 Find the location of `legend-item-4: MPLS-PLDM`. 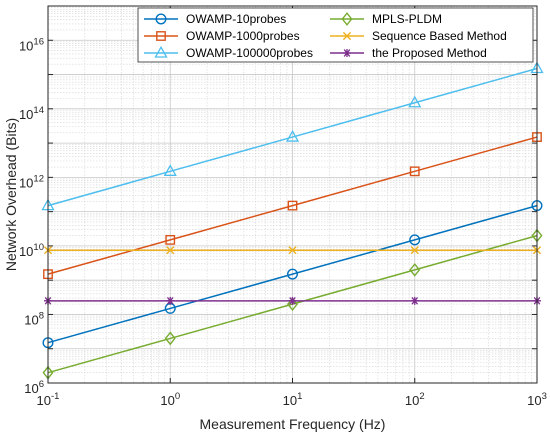

legend-item-4: MPLS-PLDM is located at coordinates (386, 19).